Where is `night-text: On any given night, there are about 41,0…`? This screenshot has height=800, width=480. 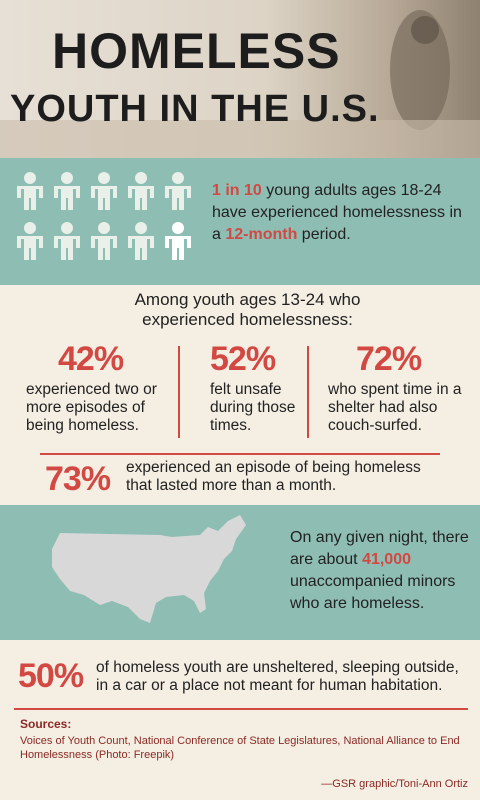
night-text: On any given night, there are about 41,0… is located at coordinates (380, 571).